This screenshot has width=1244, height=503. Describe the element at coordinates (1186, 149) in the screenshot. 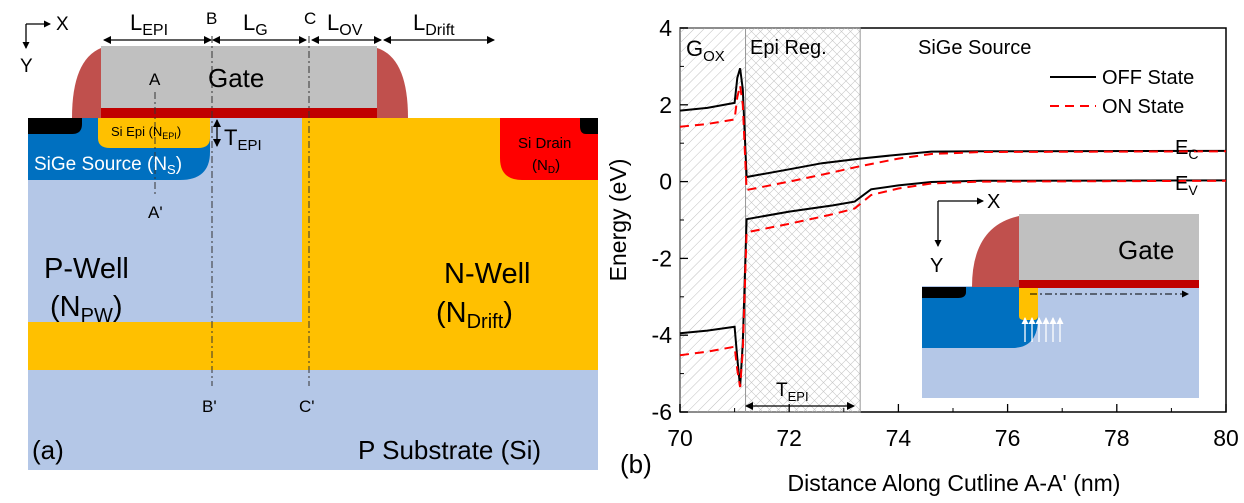

I see `ec-label: EC` at that location.